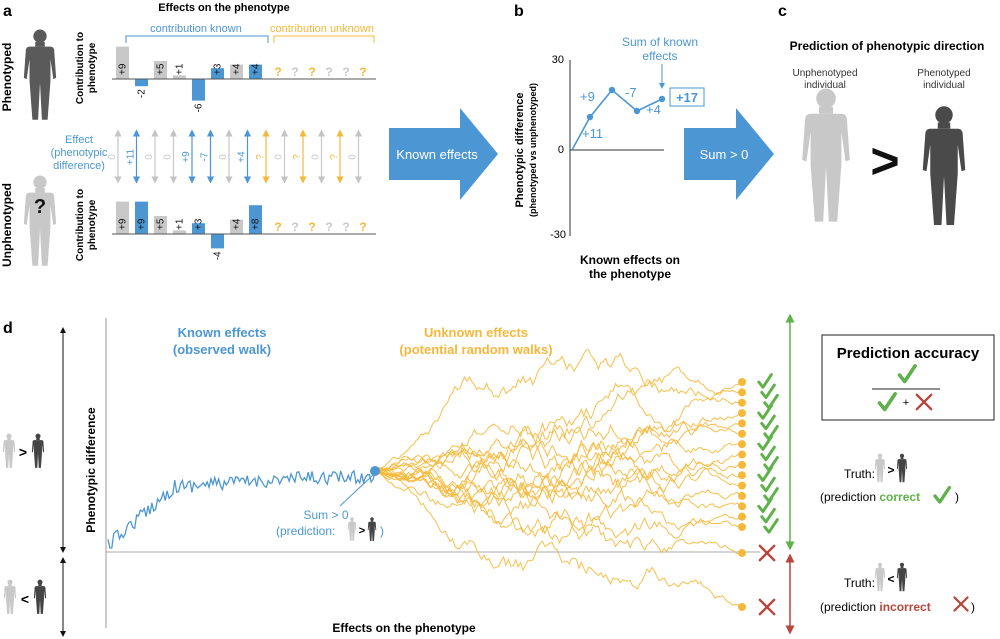  What do you see at coordinates (561, 150) in the screenshot?
I see `panel-b-tick-zero: 0` at bounding box center [561, 150].